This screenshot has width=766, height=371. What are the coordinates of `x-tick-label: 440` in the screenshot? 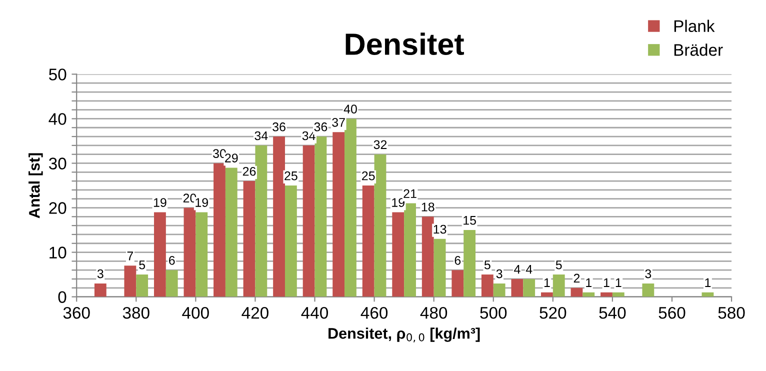 It's located at (314, 312).